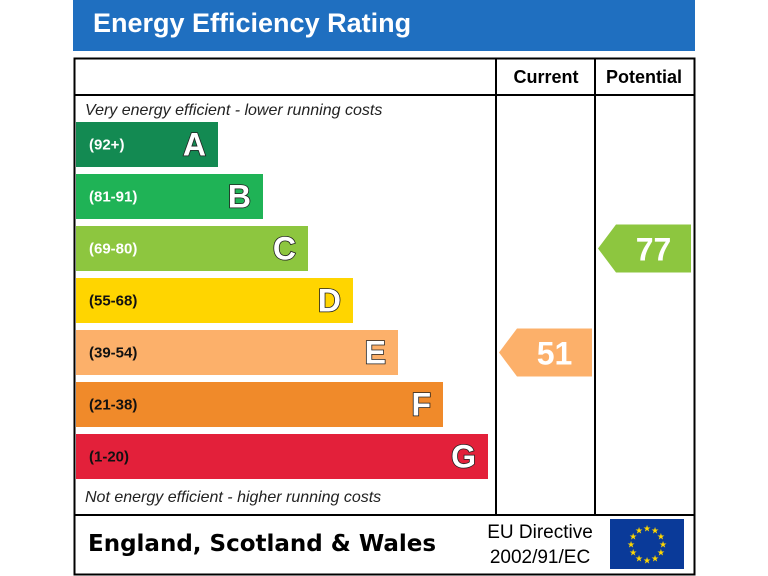  Describe the element at coordinates (421, 405) in the screenshot. I see `band-f-letter: F` at that location.